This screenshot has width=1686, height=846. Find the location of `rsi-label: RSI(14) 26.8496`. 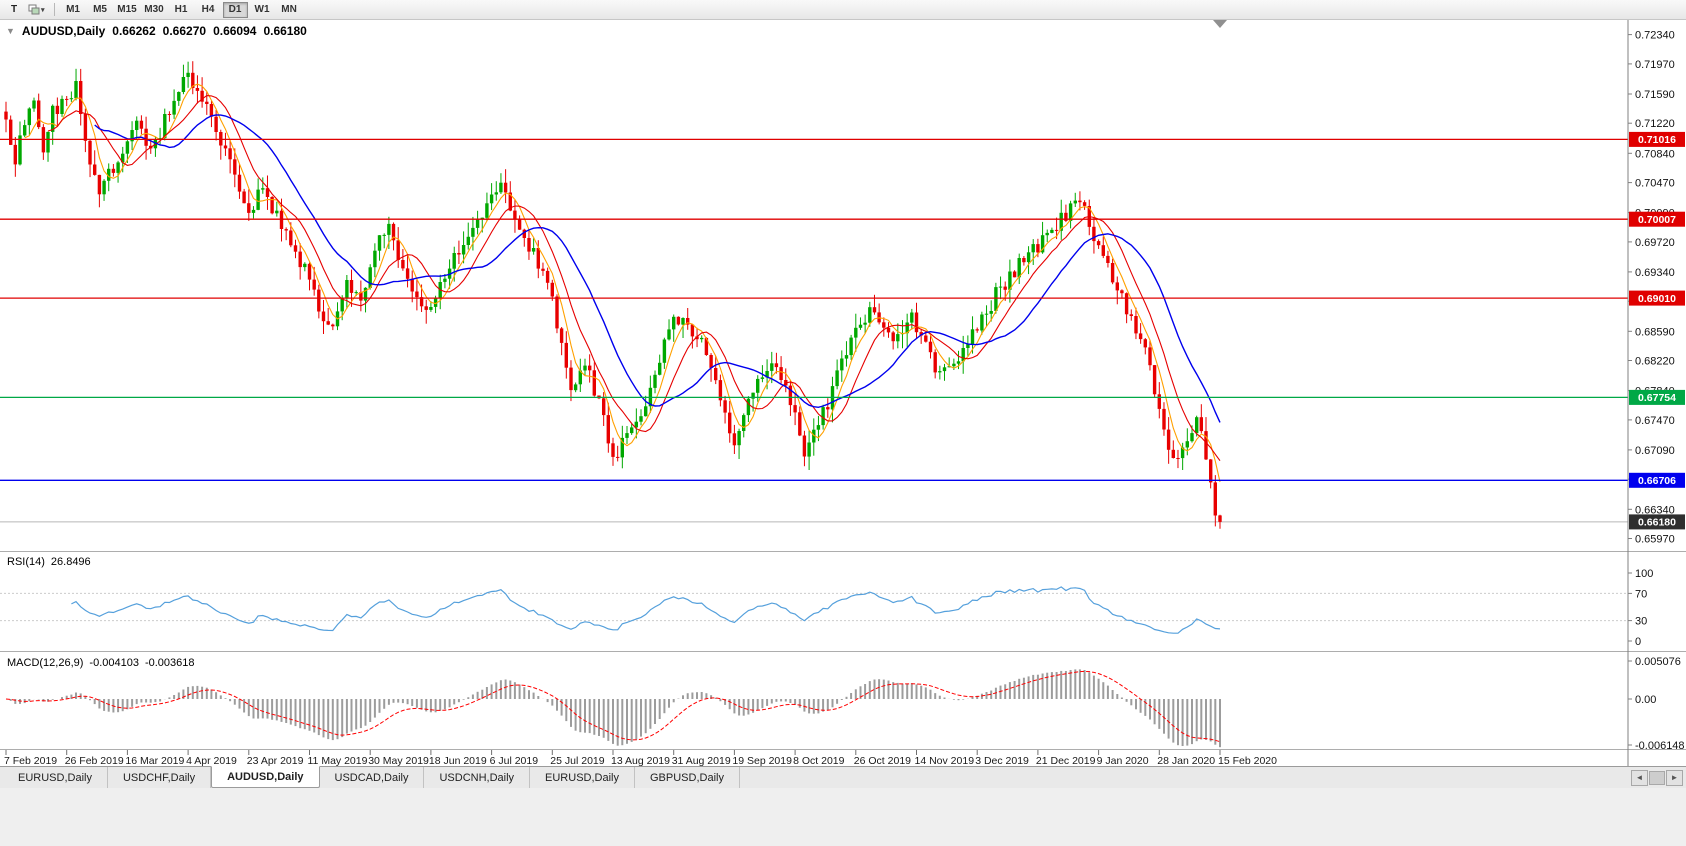

rsi-label: RSI(14) 26.8496 is located at coordinates (52, 562).